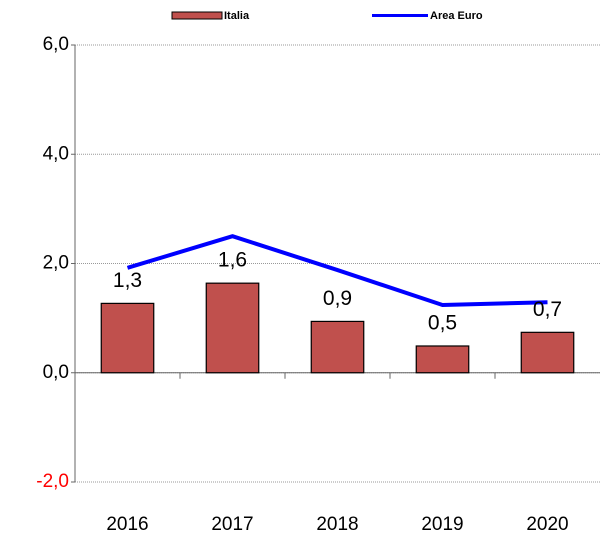 This screenshot has height=540, width=603. I want to click on y-tick-label: 6,0, so click(56, 44).